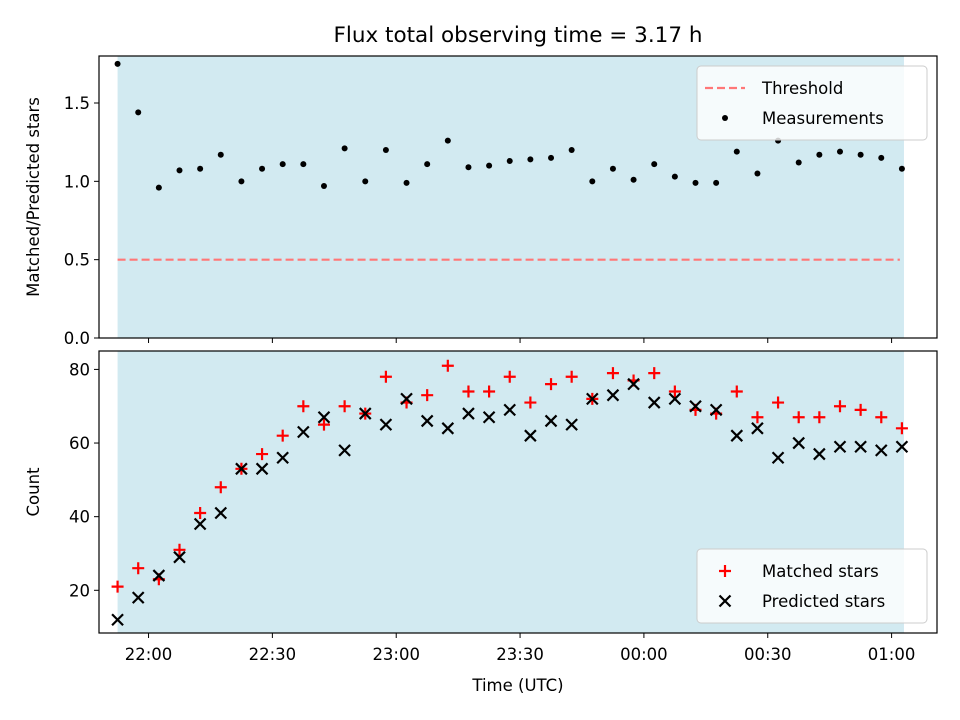 This screenshot has width=960, height=720. I want to click on legend-label: Predicted stars, so click(823, 601).